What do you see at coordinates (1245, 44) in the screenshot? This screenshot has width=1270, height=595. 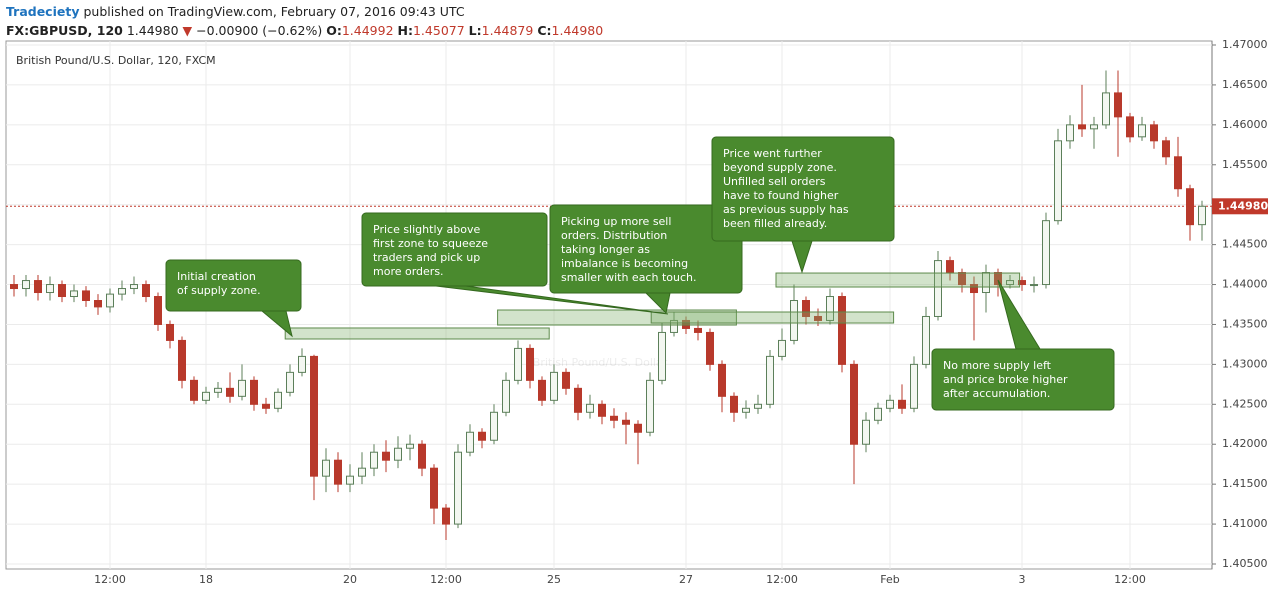 I see `y-tick-label: 1.47000` at bounding box center [1245, 44].